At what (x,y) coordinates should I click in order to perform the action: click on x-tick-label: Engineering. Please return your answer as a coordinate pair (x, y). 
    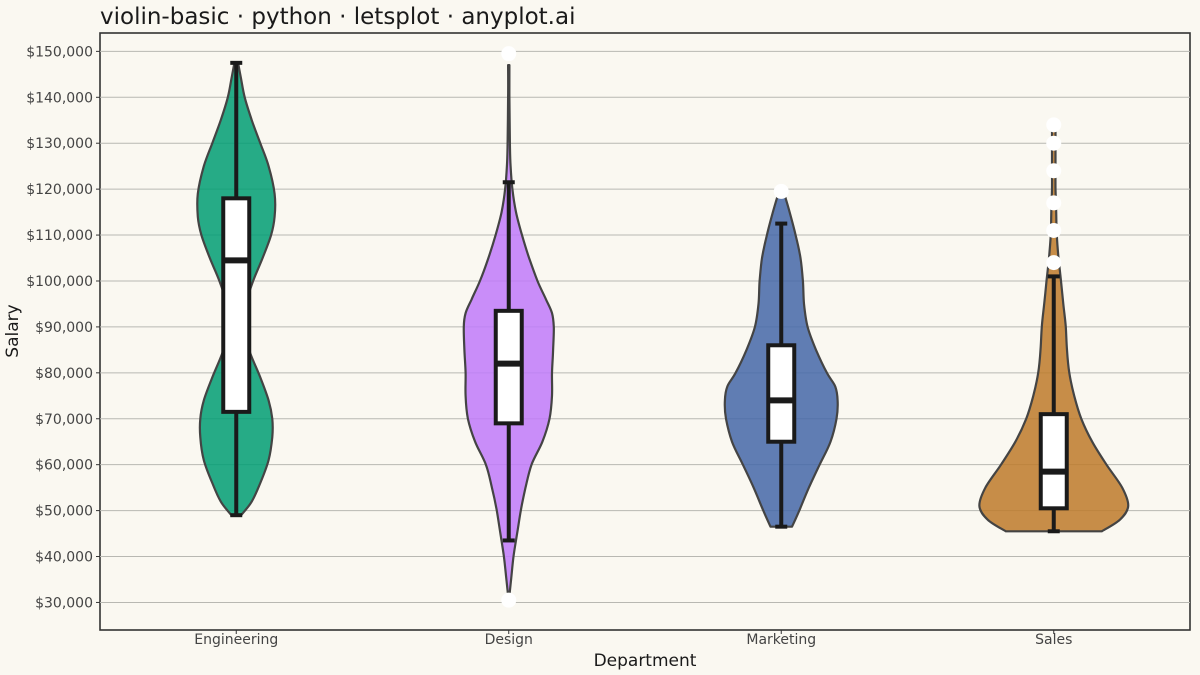
    Looking at the image, I should click on (236, 640).